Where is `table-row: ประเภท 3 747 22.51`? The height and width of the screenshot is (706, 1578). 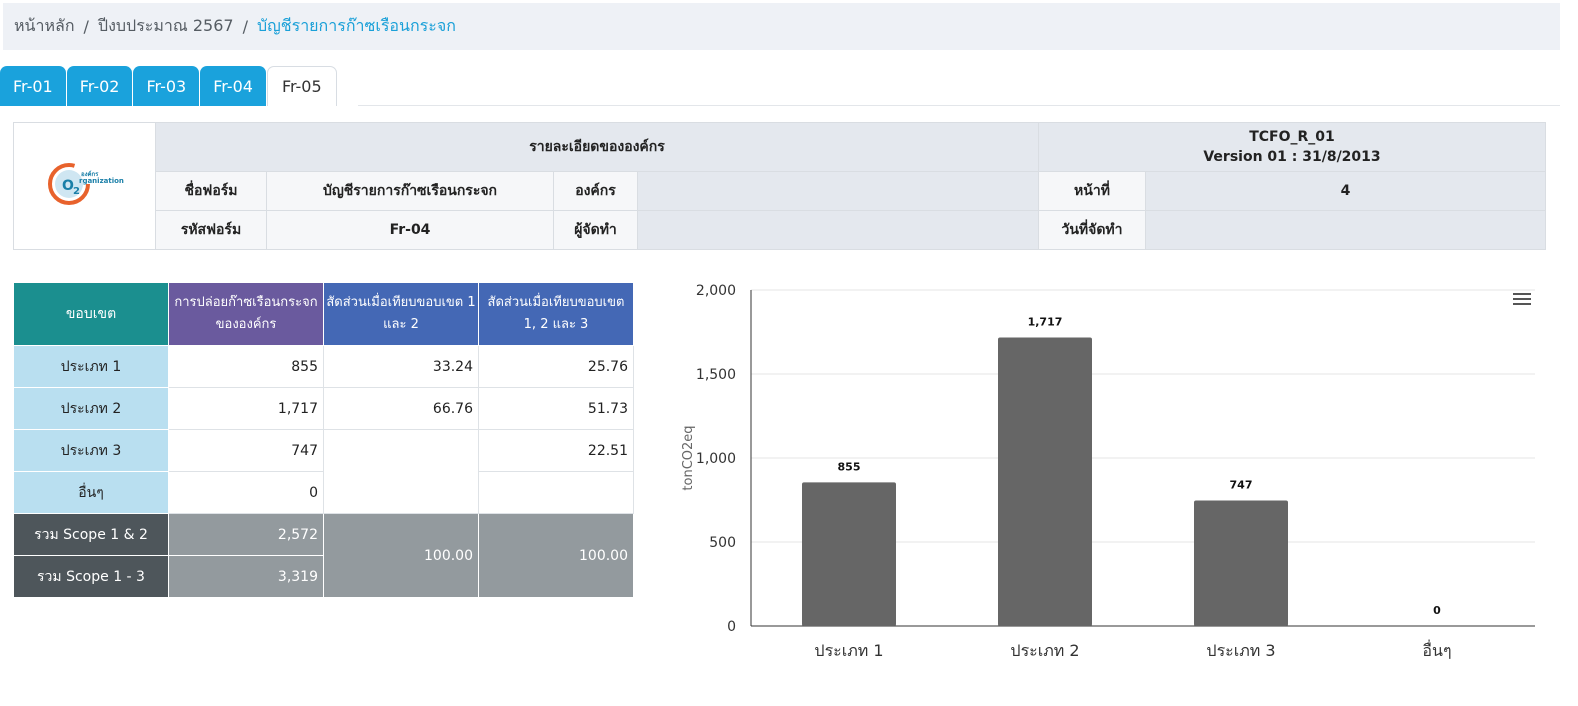 table-row: ประเภท 3 747 22.51 is located at coordinates (323, 471).